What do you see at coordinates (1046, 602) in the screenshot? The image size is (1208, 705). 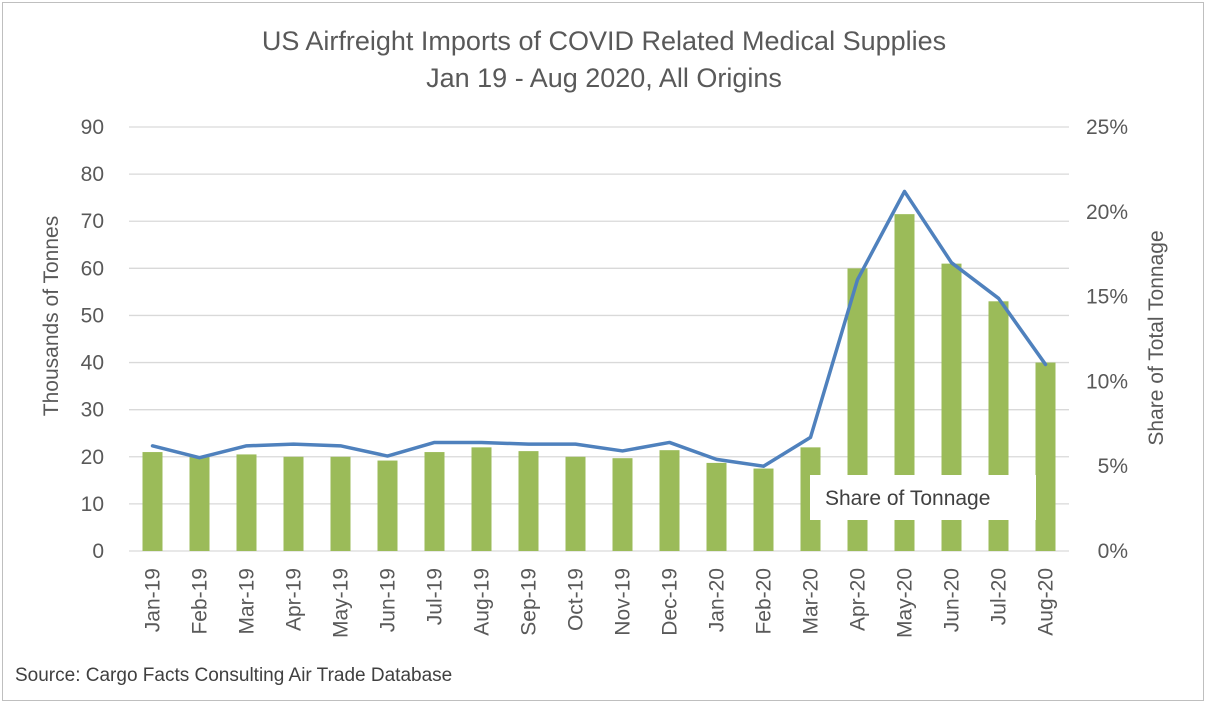 I see `x-tick-label: Aug-20` at bounding box center [1046, 602].